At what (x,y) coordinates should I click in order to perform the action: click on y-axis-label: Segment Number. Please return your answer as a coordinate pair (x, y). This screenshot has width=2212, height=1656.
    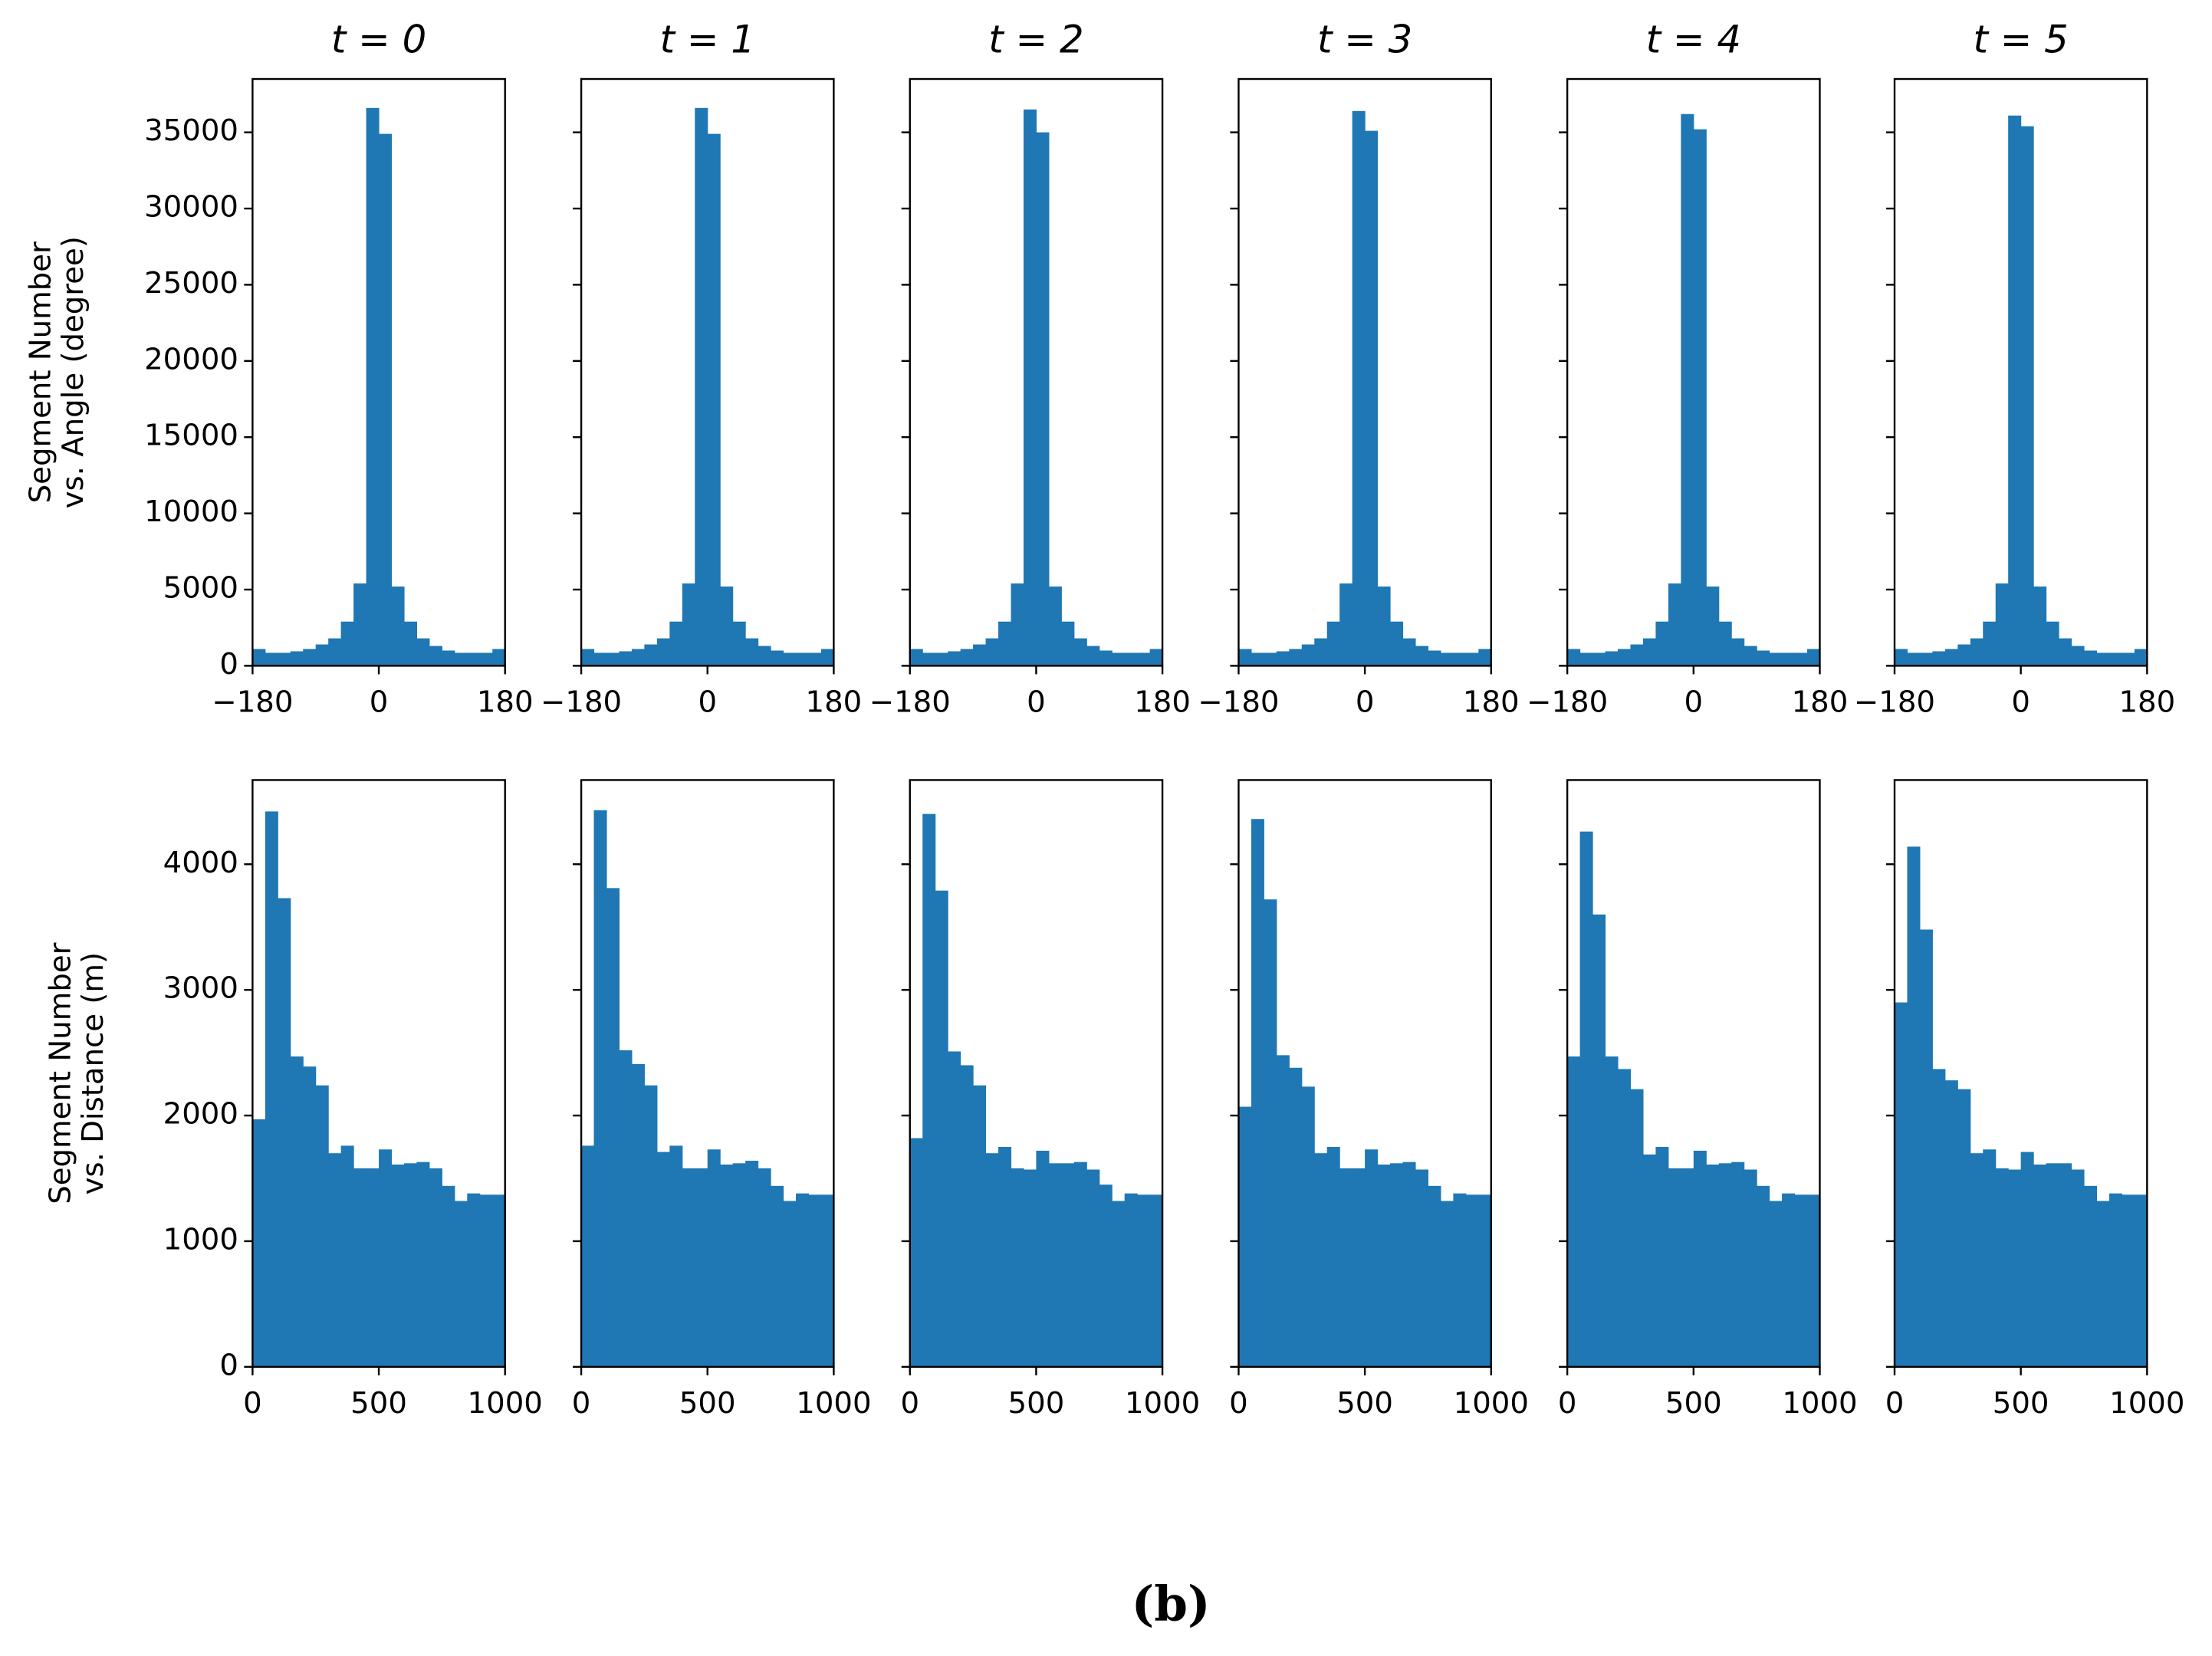
    Looking at the image, I should click on (61, 1073).